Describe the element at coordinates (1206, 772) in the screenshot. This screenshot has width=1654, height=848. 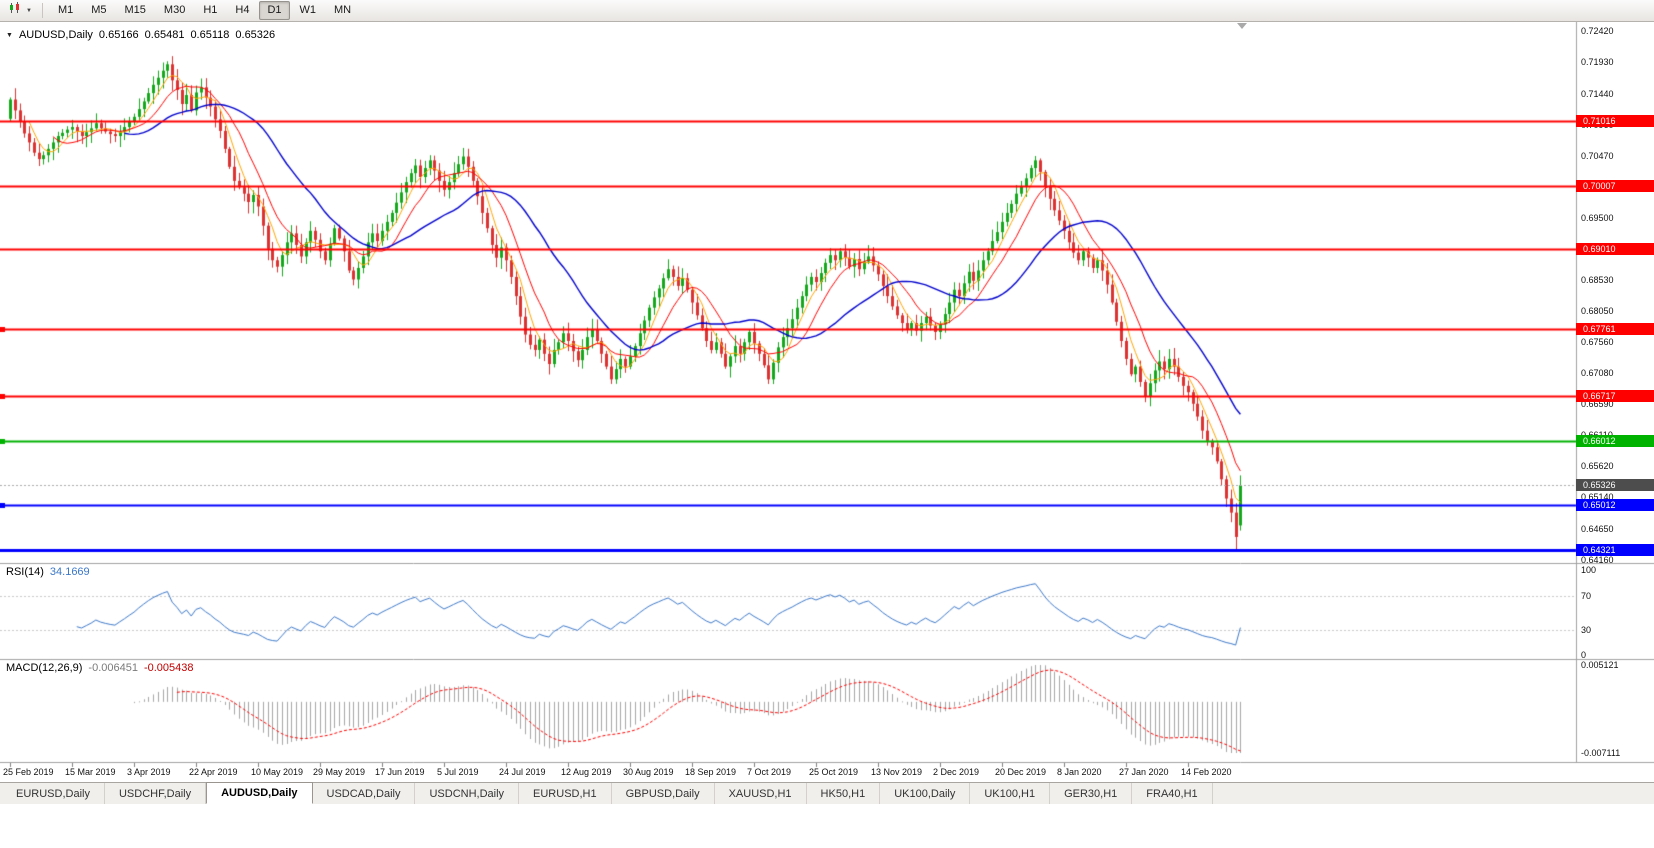
I see `date-axis-label: 14 Feb 2020` at that location.